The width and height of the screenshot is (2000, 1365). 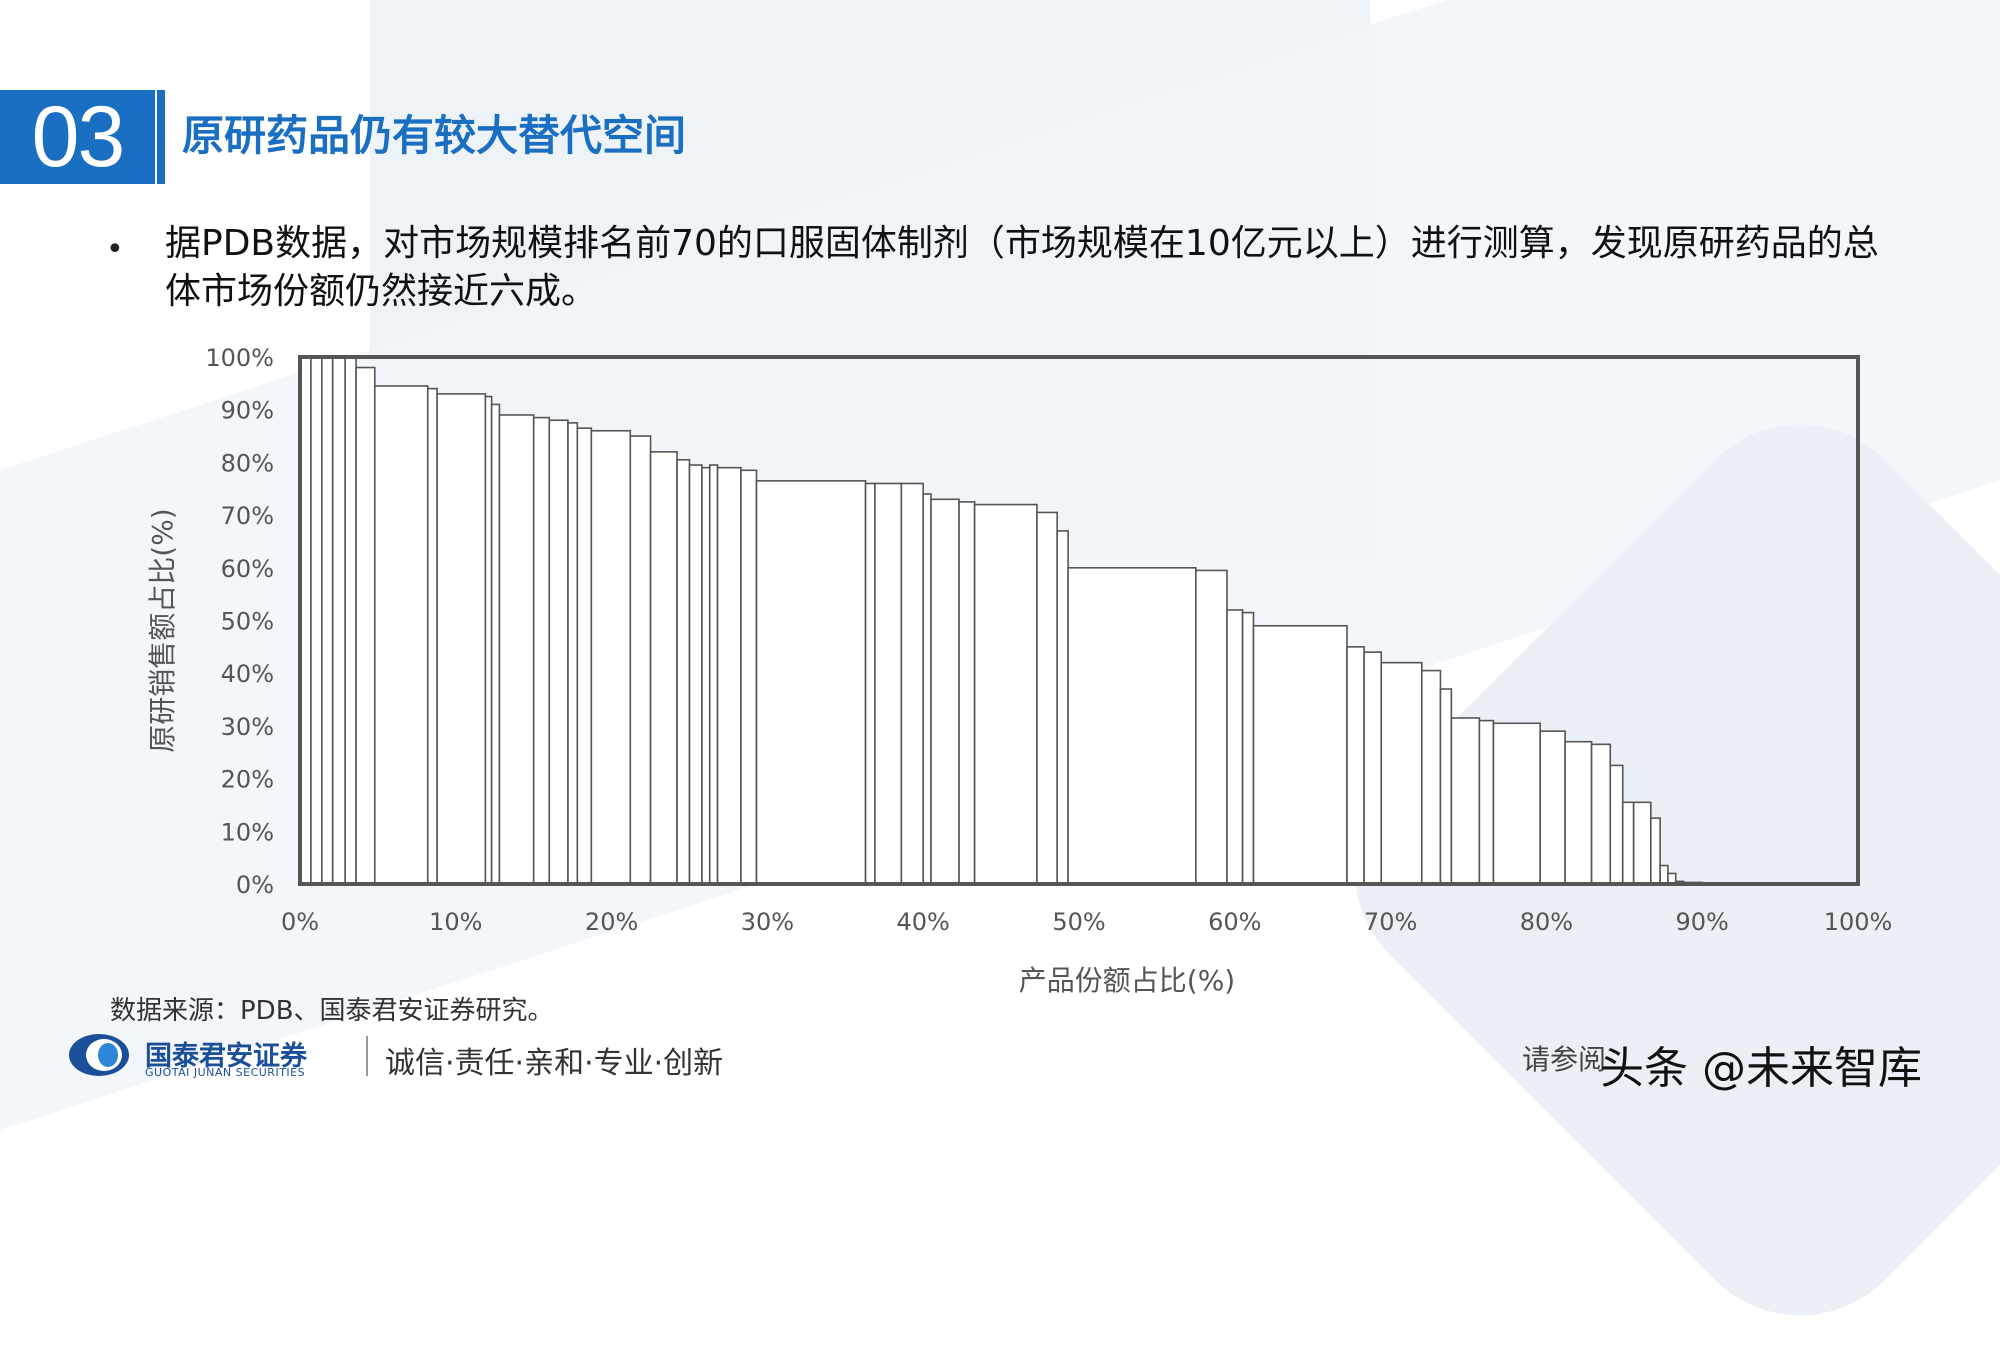 I want to click on x-tick-label: 70%, so click(x=1390, y=922).